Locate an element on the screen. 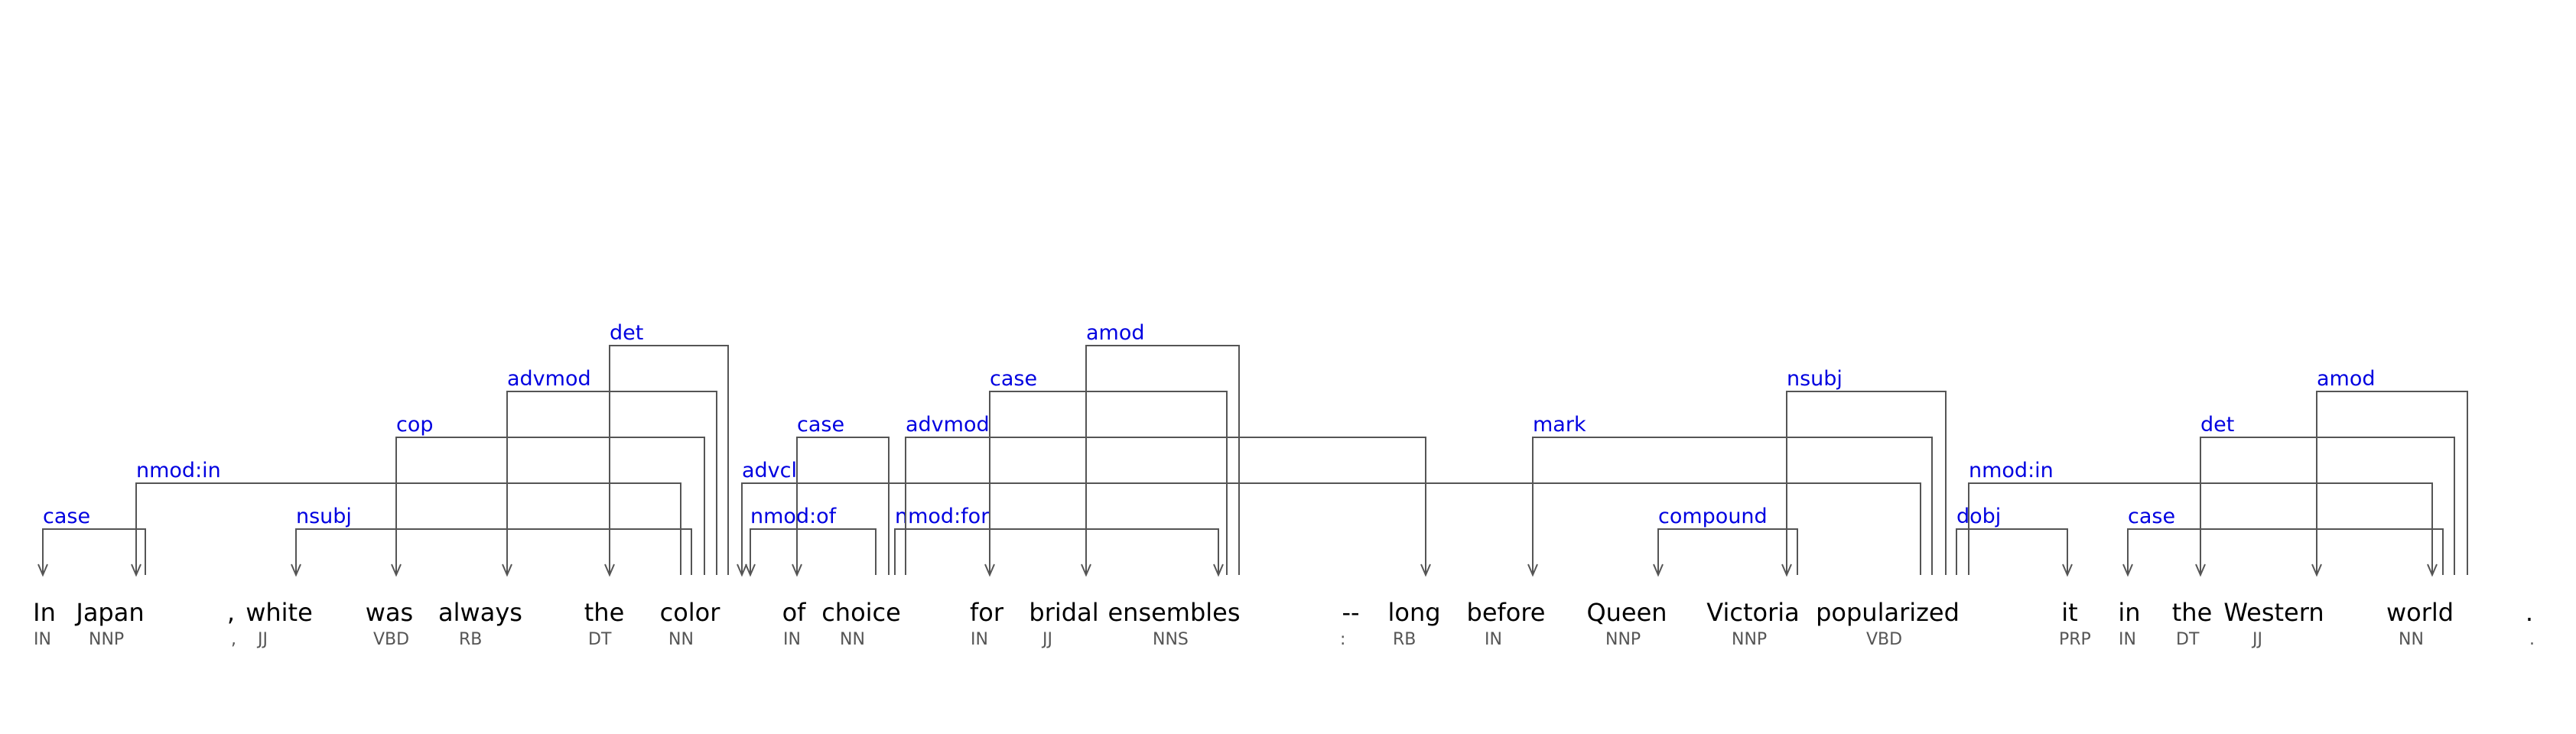 This screenshot has width=2576, height=734. token-word: in is located at coordinates (2129, 612).